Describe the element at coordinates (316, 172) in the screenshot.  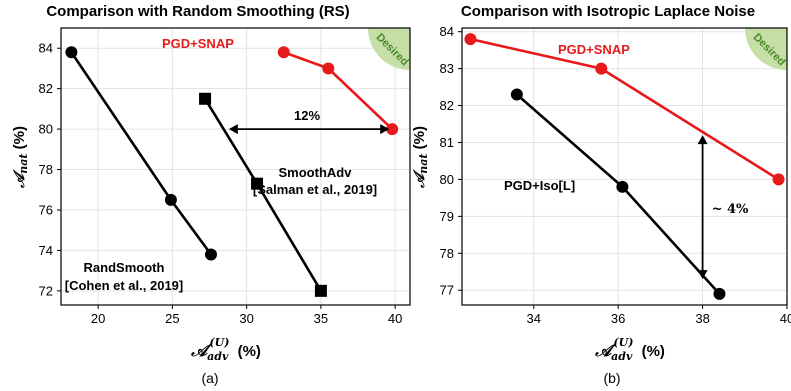
I see `a-smoothadv-label: SmoothAdv` at that location.